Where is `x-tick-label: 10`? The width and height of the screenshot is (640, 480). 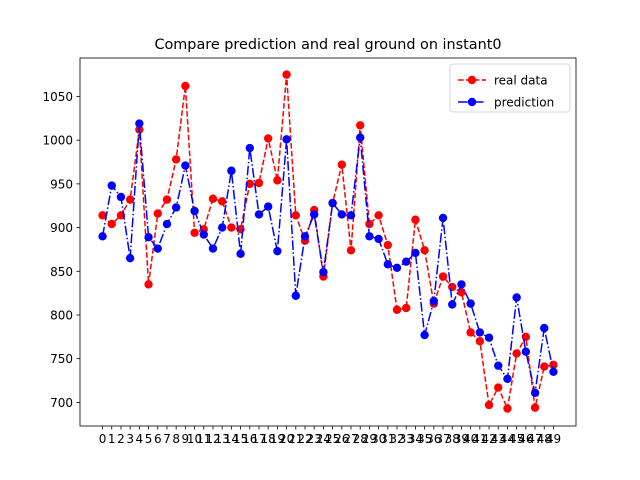 x-tick-label: 10 is located at coordinates (194, 439).